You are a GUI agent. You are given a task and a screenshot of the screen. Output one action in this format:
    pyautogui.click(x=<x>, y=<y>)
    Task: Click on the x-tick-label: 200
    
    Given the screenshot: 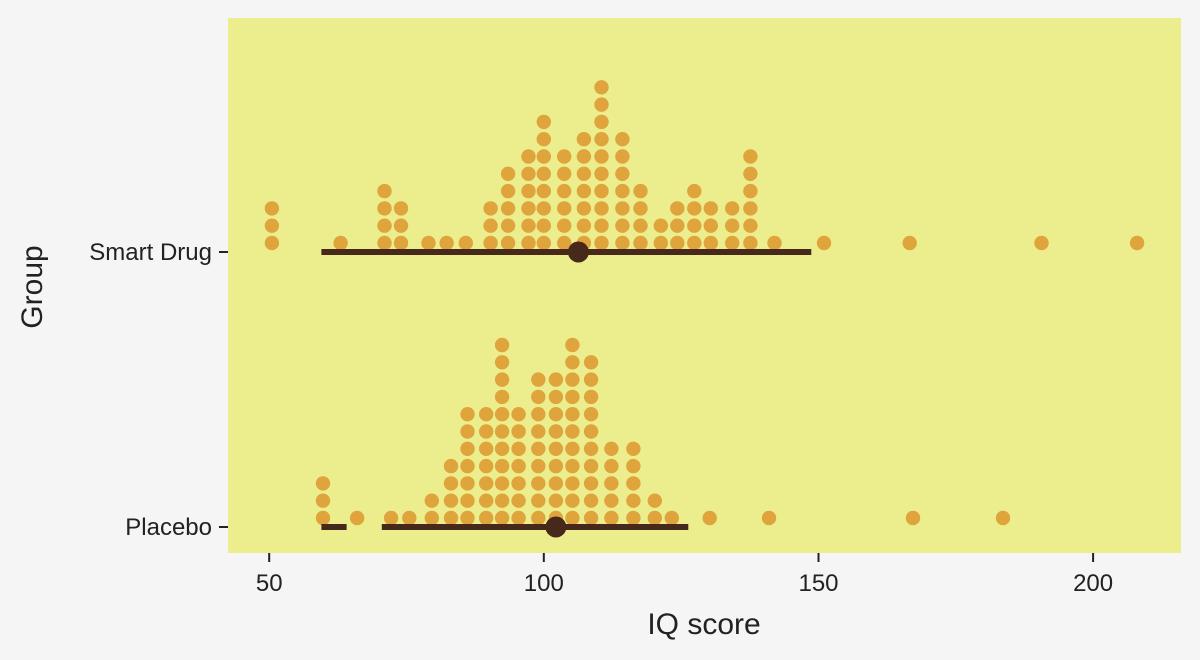 What is the action you would take?
    pyautogui.click(x=1093, y=583)
    